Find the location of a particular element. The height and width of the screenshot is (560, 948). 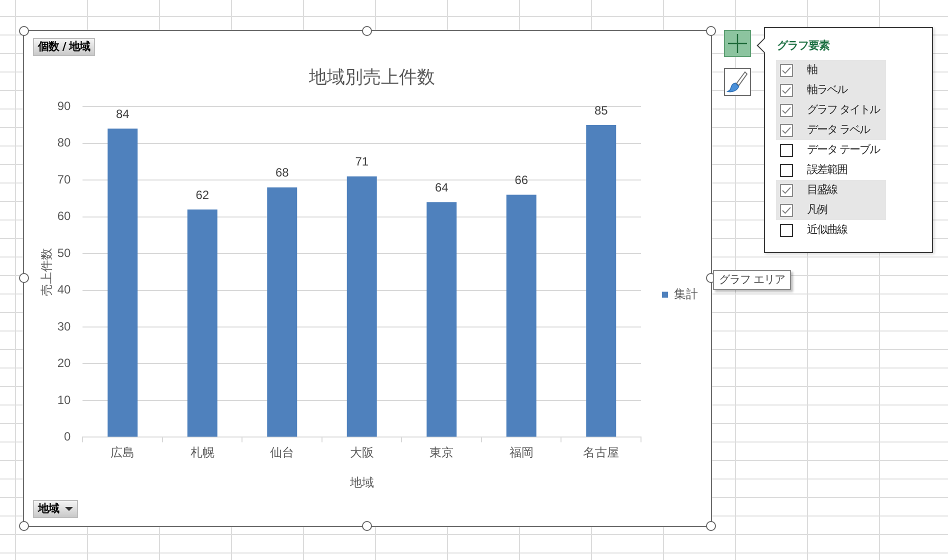

y-tick-label: 40 is located at coordinates (64, 289).